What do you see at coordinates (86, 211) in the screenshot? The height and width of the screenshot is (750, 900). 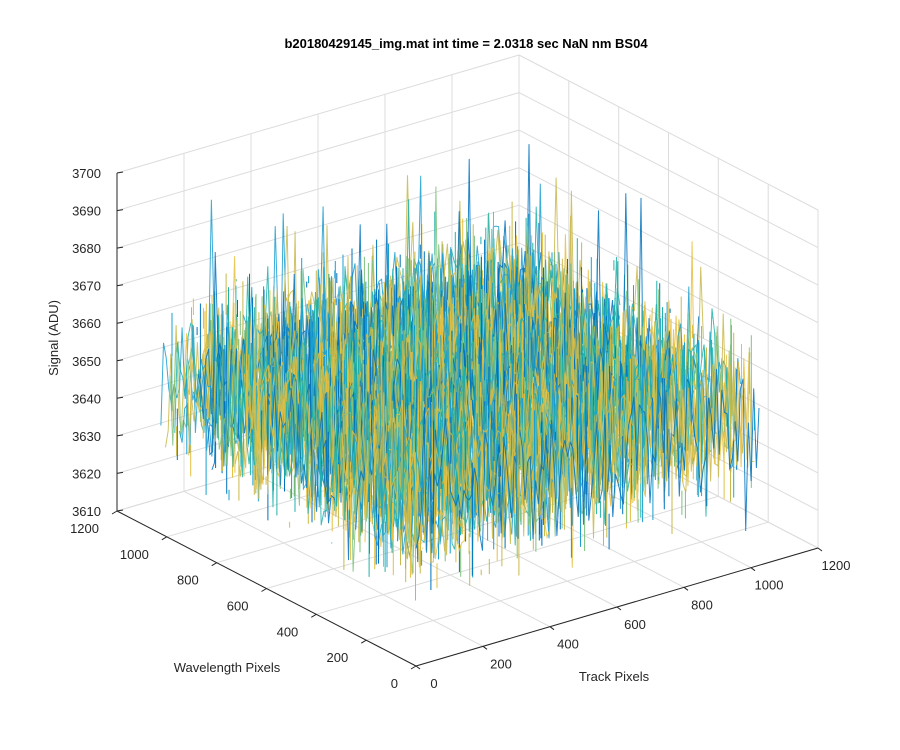 I see `z-tick-label: 3690` at bounding box center [86, 211].